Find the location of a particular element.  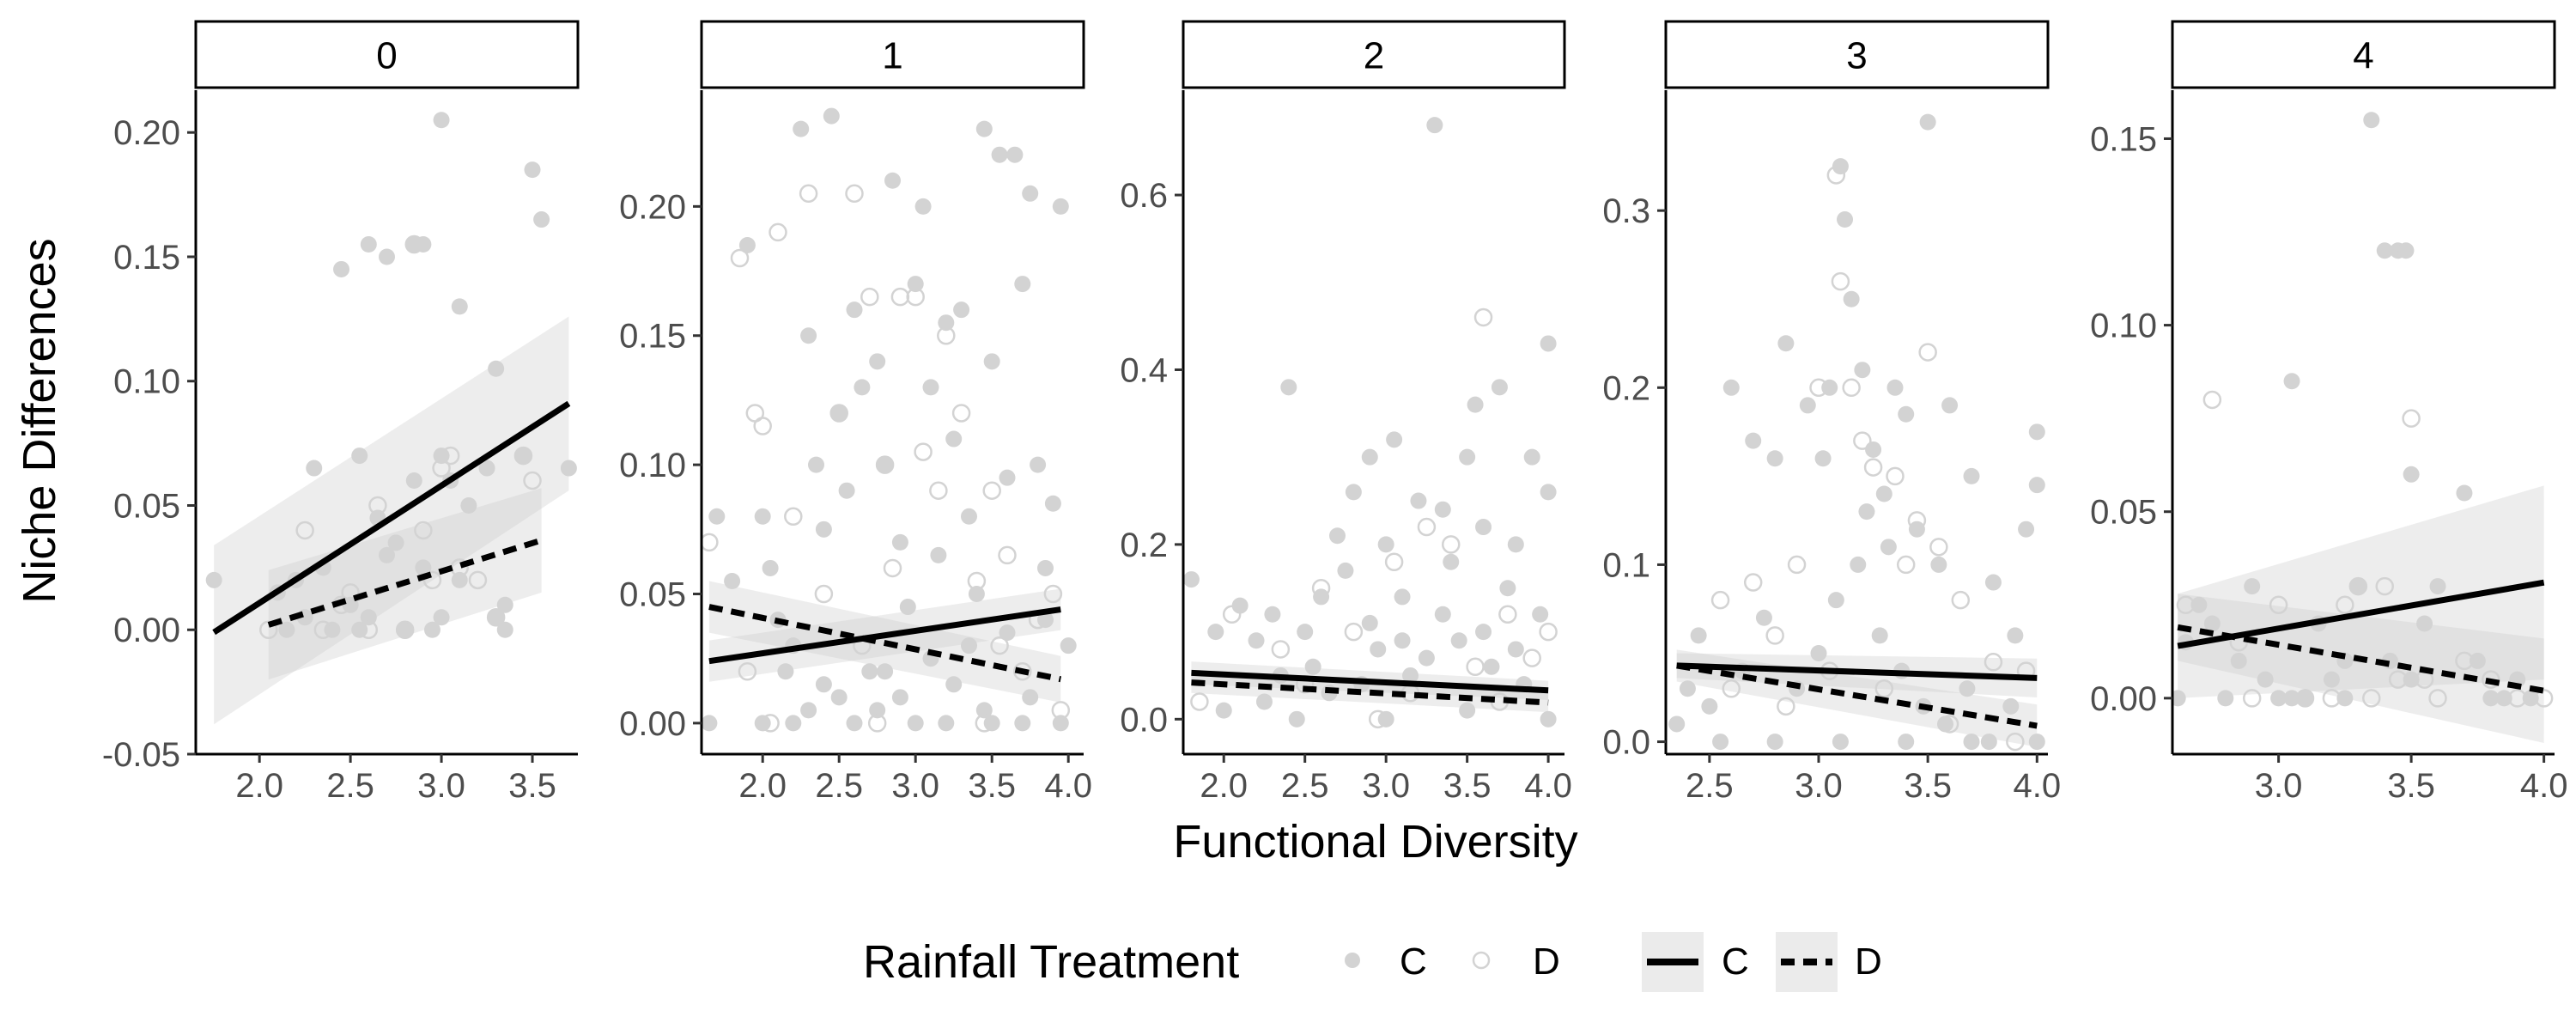

legend-point-c-symbol is located at coordinates (1352, 960).